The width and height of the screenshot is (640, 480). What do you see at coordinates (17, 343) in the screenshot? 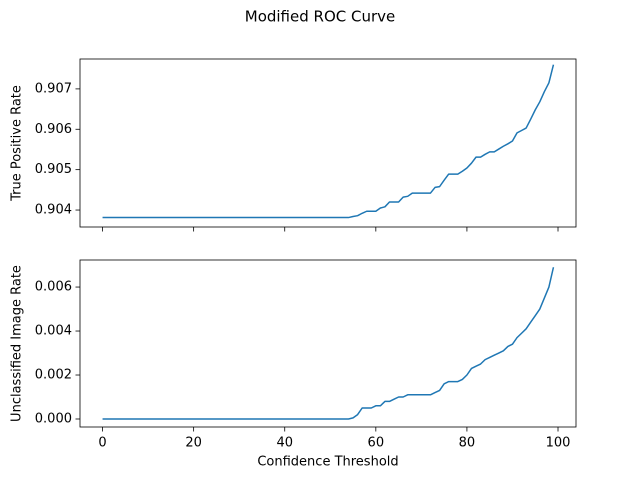
I see `y-axis-label: Unclassified Image Rate` at bounding box center [17, 343].